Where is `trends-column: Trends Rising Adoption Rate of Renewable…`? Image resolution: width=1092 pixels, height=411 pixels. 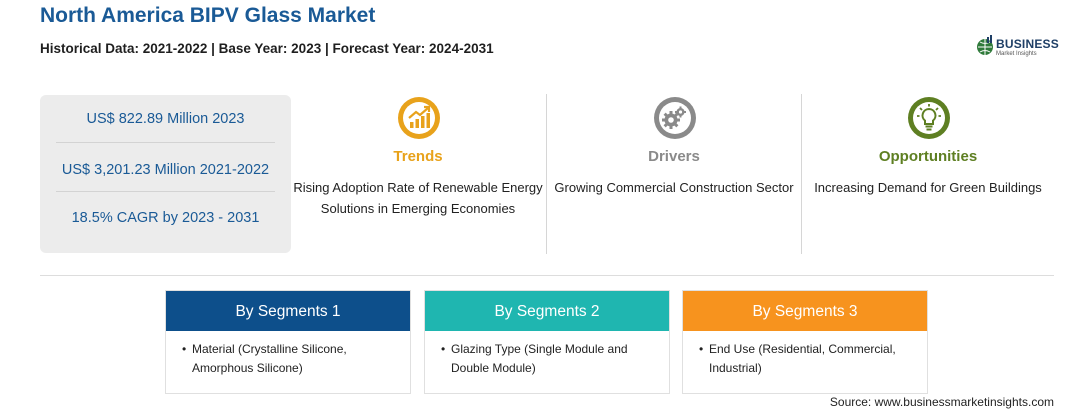
trends-column: Trends Rising Adoption Rate of Renewable… is located at coordinates (418, 176).